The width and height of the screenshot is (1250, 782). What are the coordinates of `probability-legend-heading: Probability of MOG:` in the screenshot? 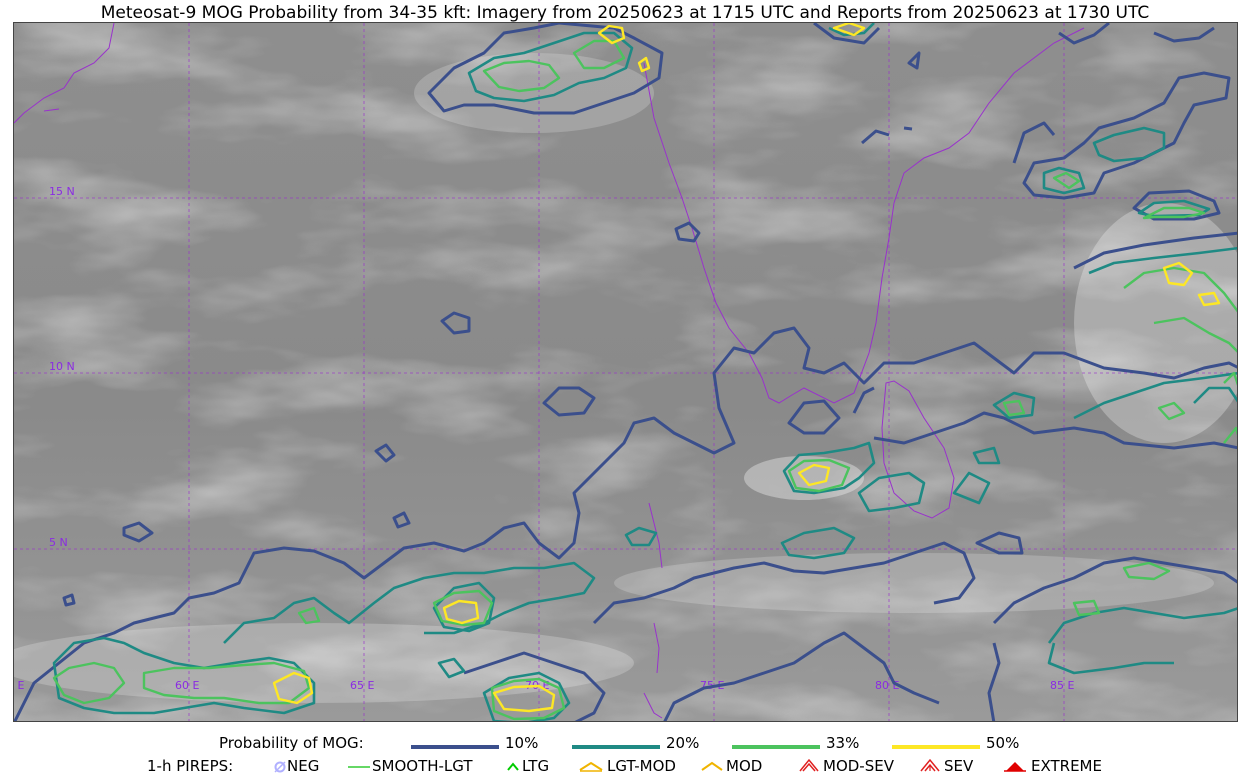 It's located at (291, 743).